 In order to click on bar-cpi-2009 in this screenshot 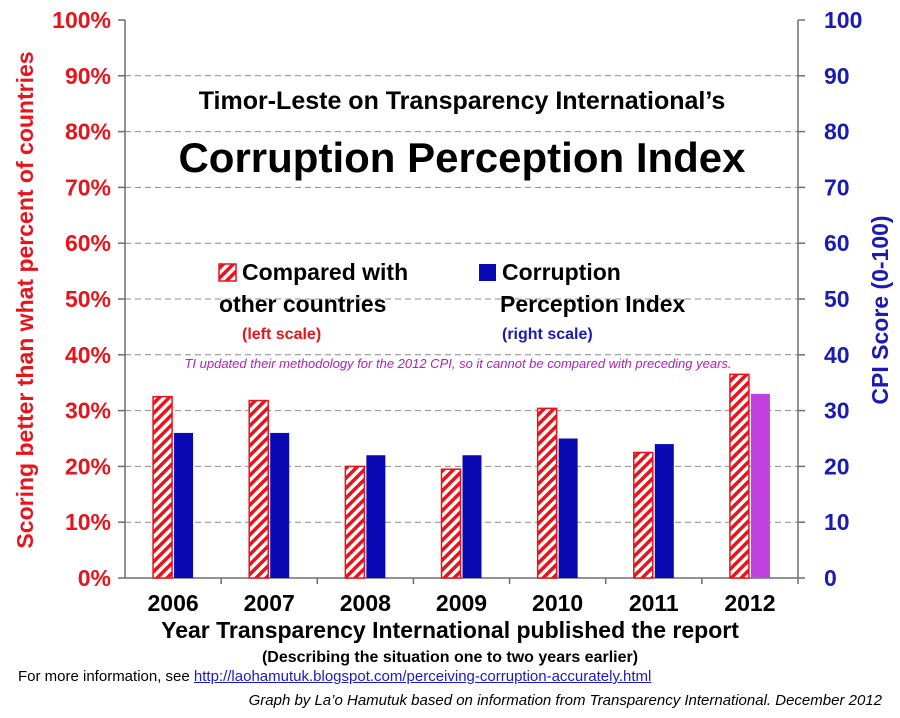, I will do `click(472, 516)`.